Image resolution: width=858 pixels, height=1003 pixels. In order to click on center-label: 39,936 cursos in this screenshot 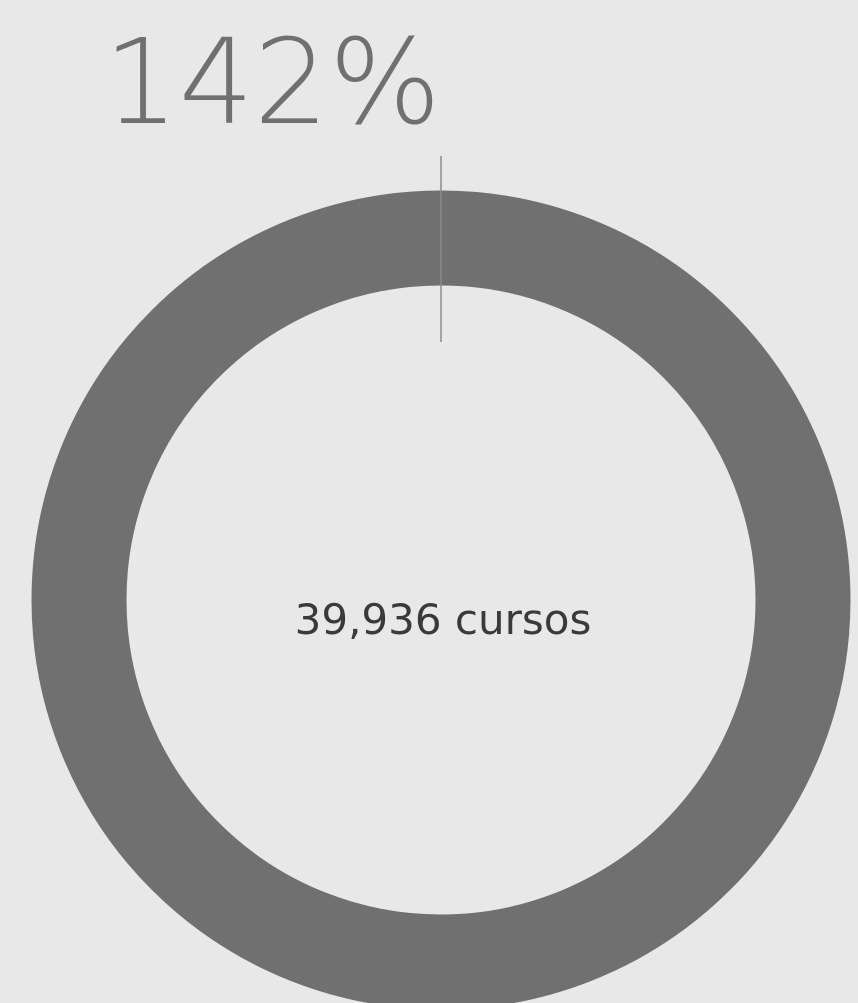, I will do `click(443, 619)`.